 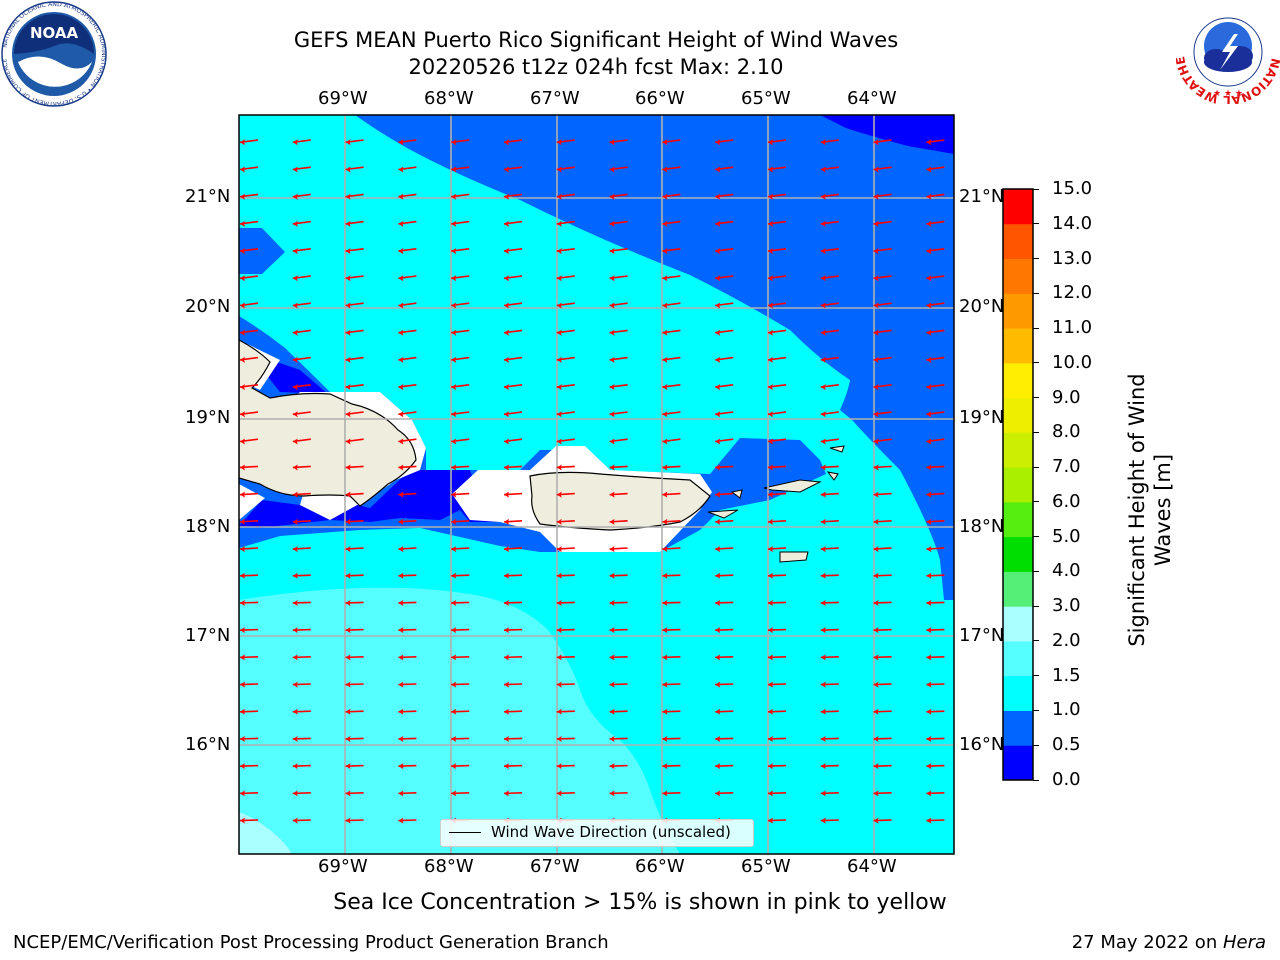 I want to click on lon-label-bottom: 64°W, so click(x=872, y=866).